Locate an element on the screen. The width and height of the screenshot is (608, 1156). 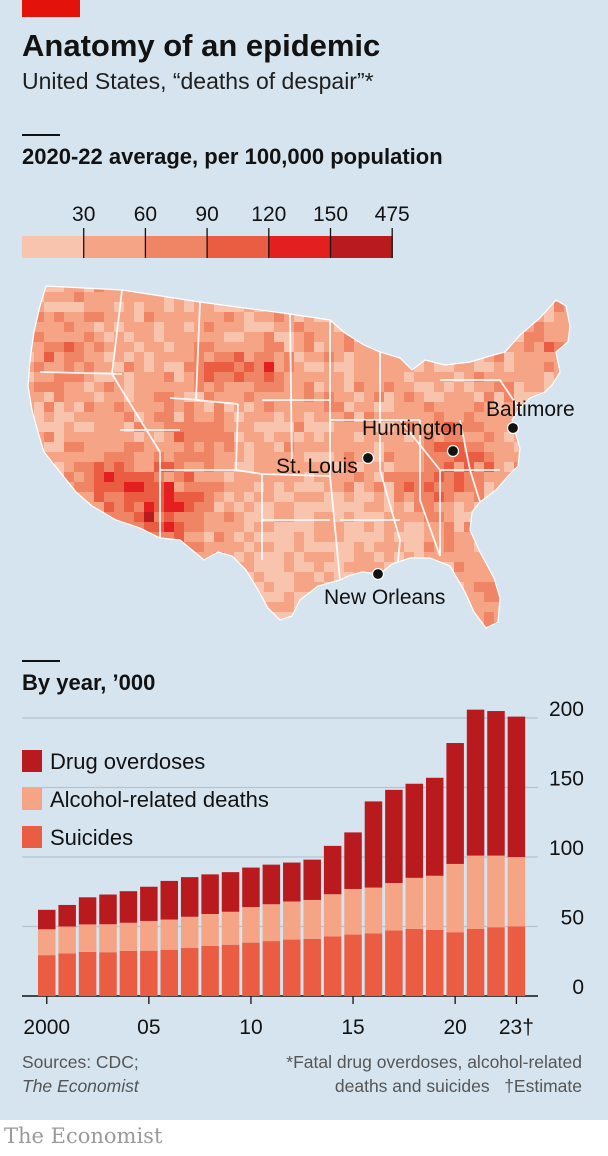
sources-line: Sources: CDC; is located at coordinates (80, 1062).